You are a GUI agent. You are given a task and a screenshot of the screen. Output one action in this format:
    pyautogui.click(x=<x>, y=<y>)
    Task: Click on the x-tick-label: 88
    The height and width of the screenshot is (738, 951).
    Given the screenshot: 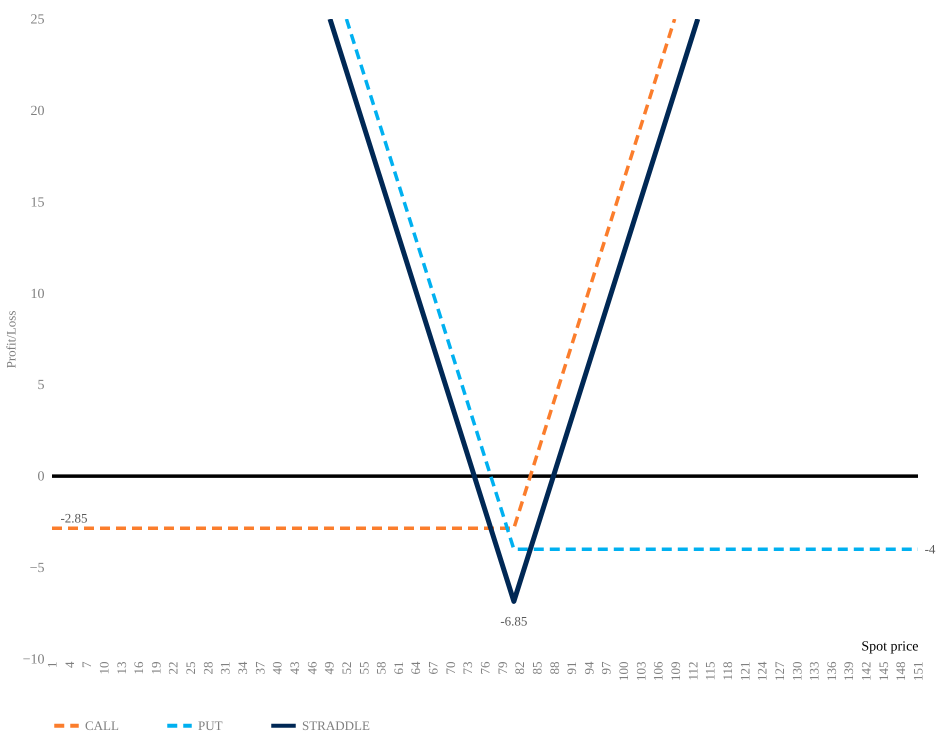 What is the action you would take?
    pyautogui.click(x=554, y=668)
    